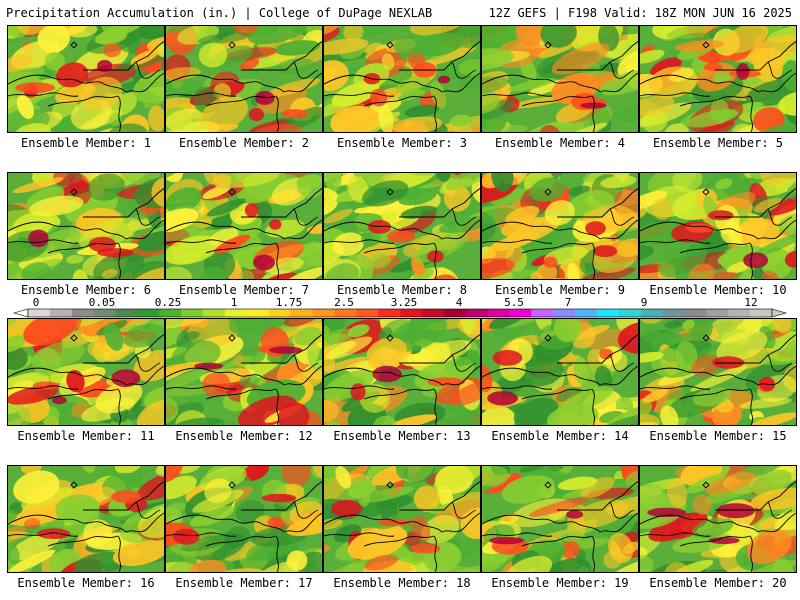  Describe the element at coordinates (102, 302) in the screenshot. I see `colorbar-tick-label: 0.05` at that location.